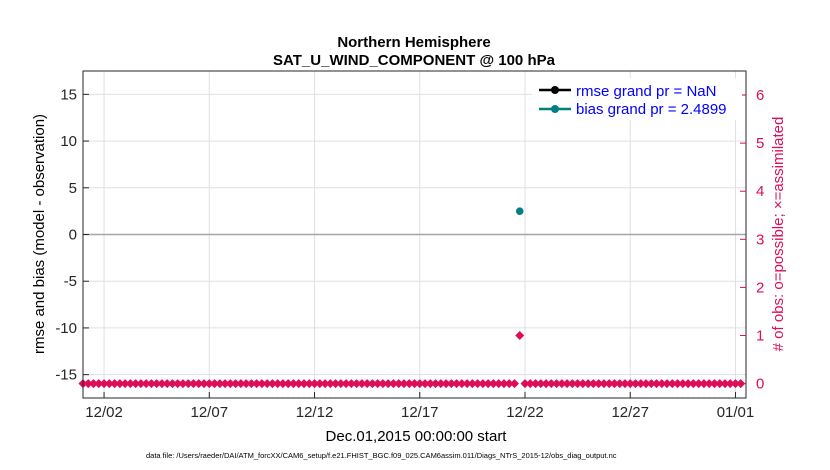 Image resolution: width=830 pixels, height=470 pixels. What do you see at coordinates (412, 359) in the screenshot?
I see `obs-count-markers` at bounding box center [412, 359].